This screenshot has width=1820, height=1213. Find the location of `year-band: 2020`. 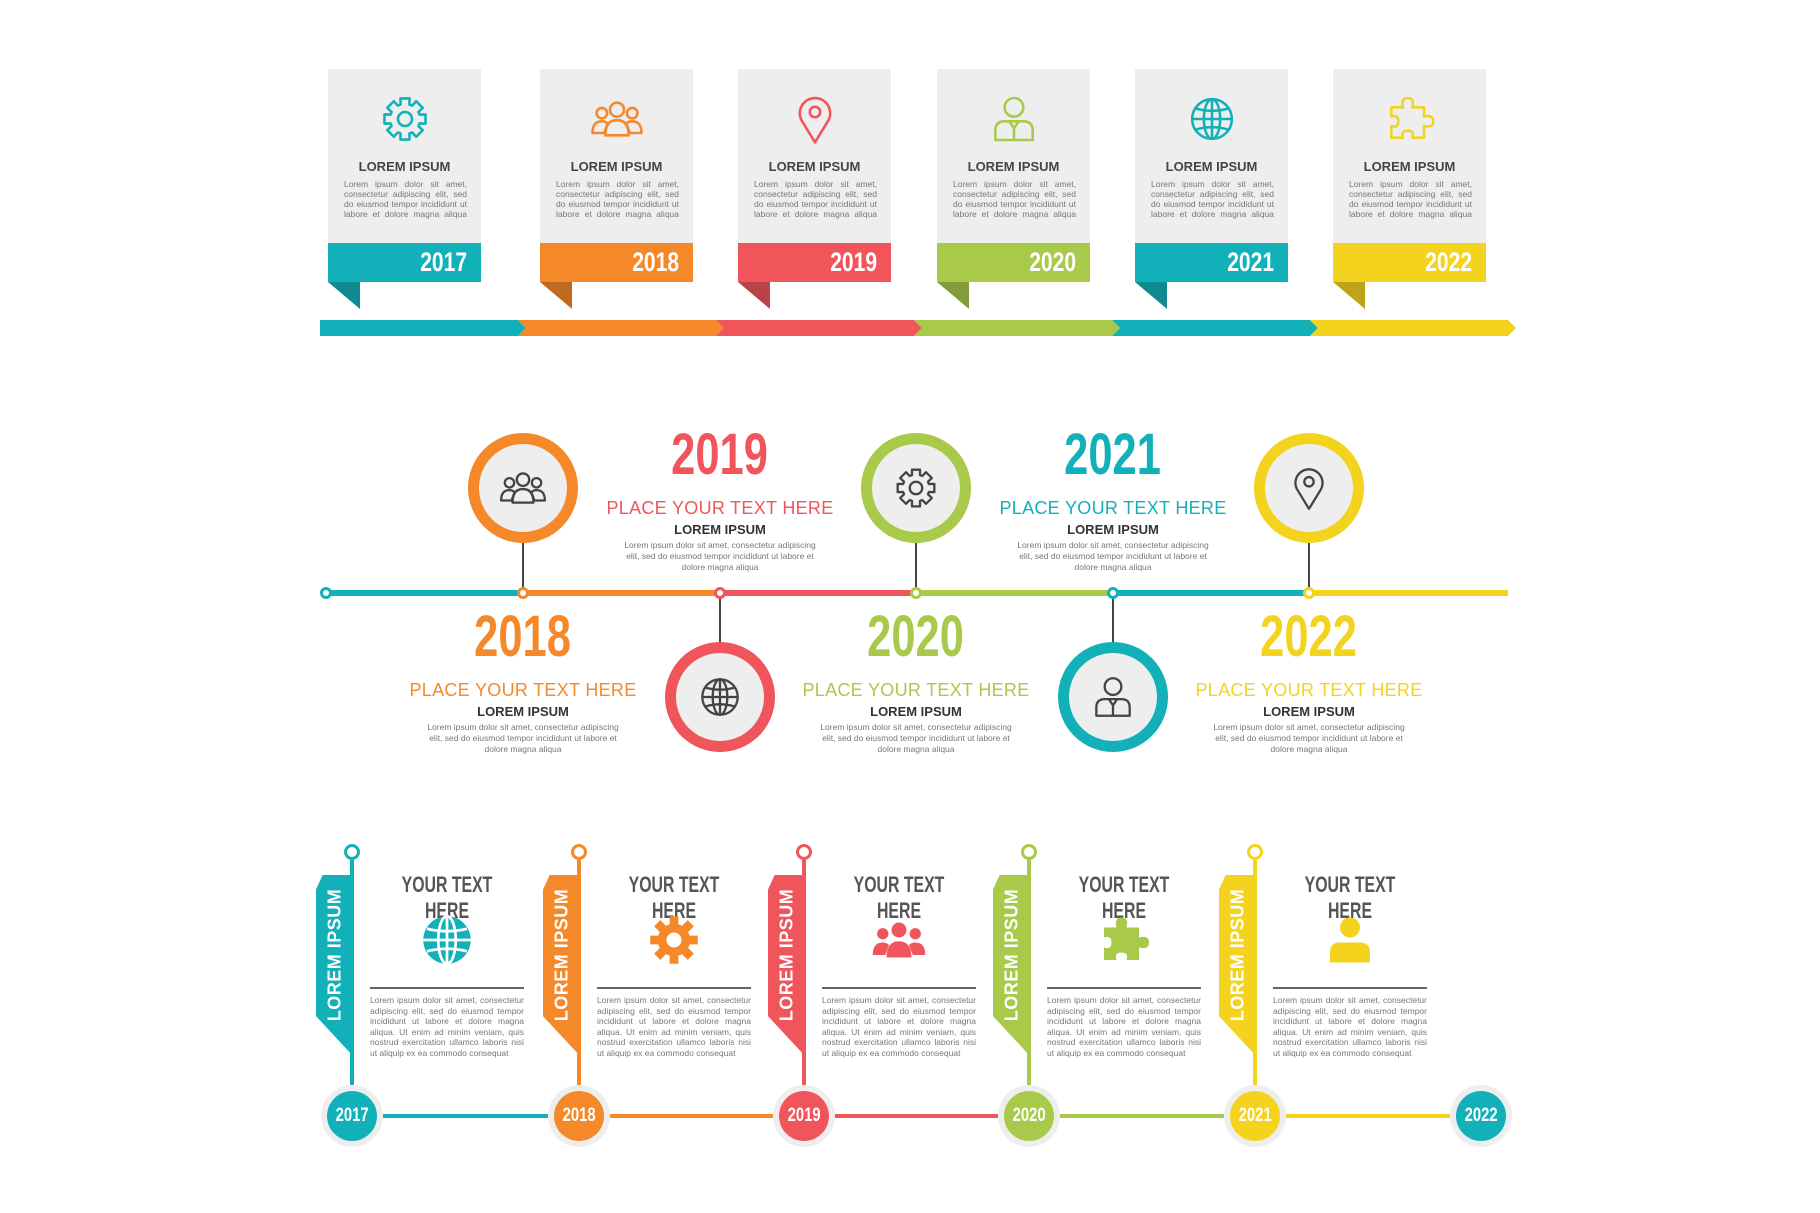

year-band: 2020 is located at coordinates (1013, 262).